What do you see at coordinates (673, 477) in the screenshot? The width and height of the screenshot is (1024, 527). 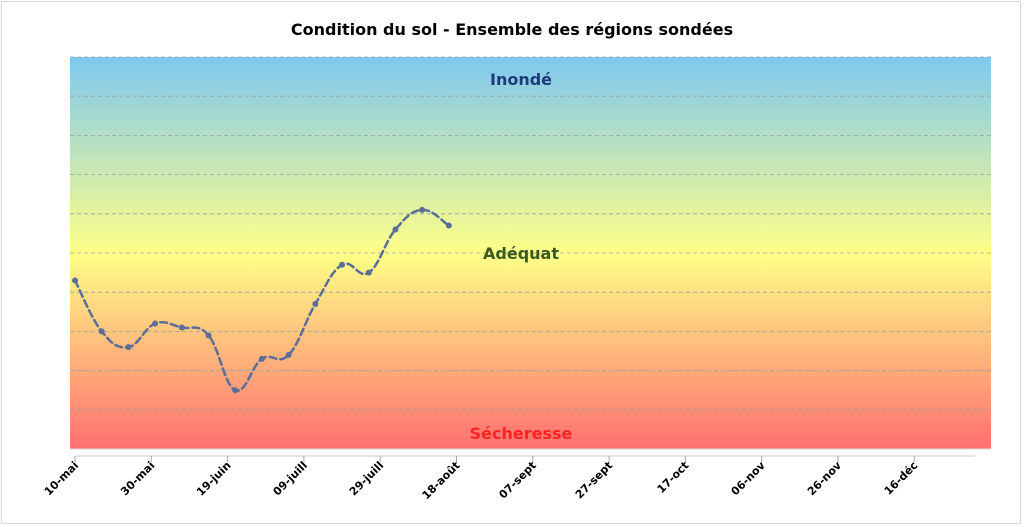 I see `x-tick-label: 17-oct` at bounding box center [673, 477].